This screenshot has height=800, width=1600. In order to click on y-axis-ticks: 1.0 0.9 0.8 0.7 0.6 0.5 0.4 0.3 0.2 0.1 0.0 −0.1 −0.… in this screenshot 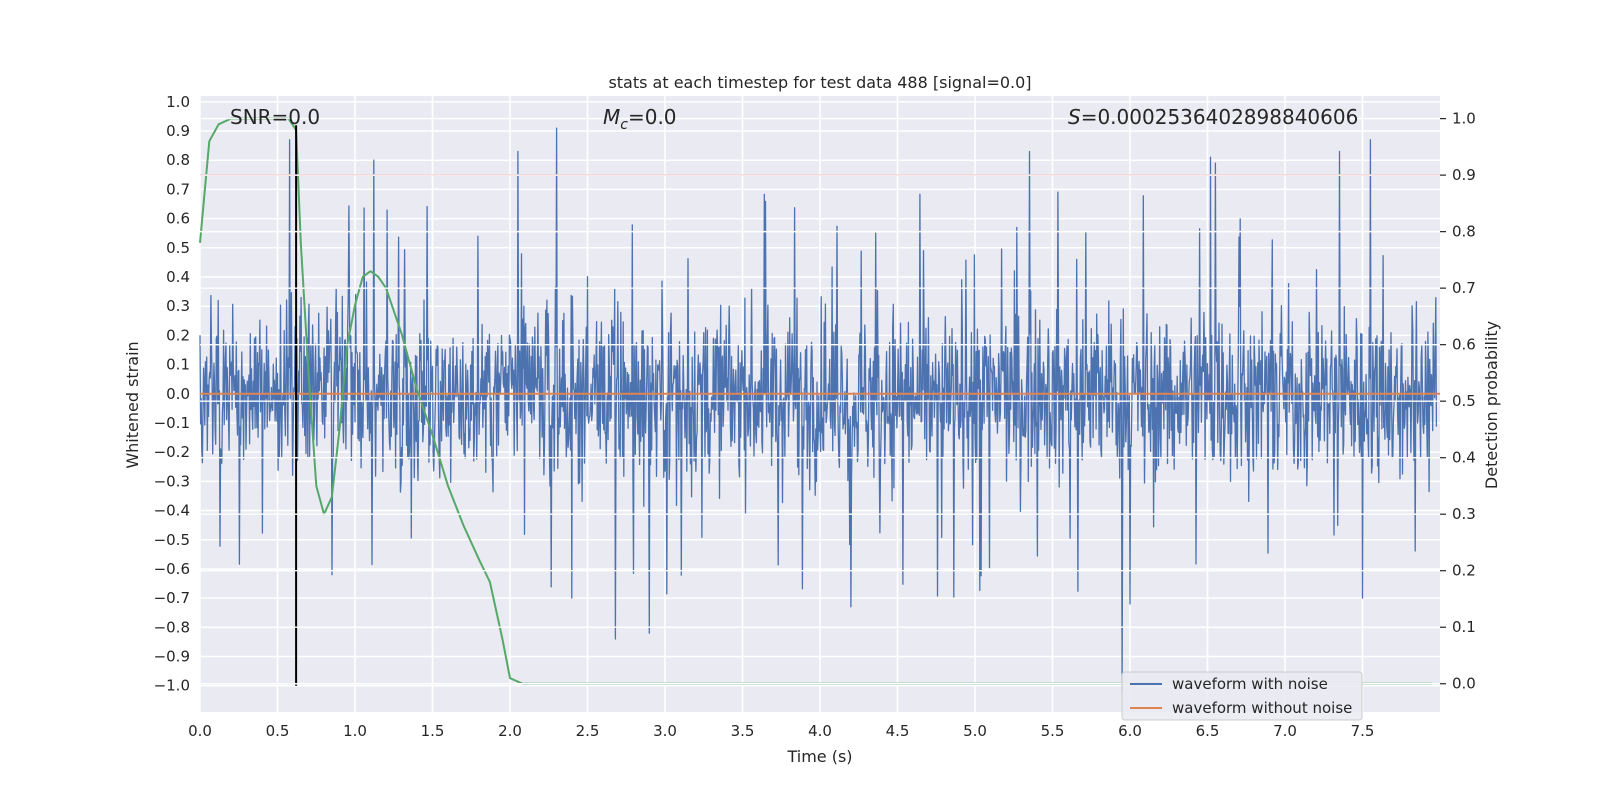, I will do `click(172, 394)`.